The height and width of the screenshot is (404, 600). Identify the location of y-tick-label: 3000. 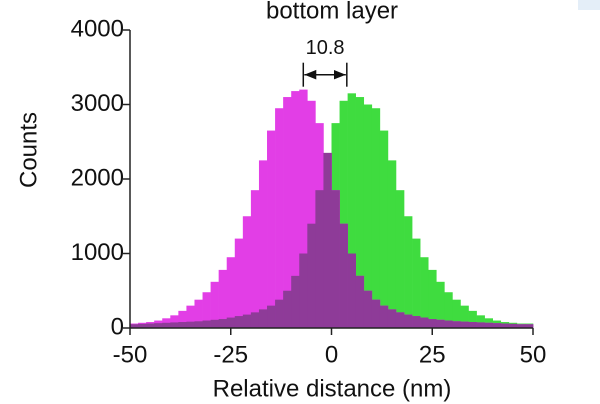
(97, 103).